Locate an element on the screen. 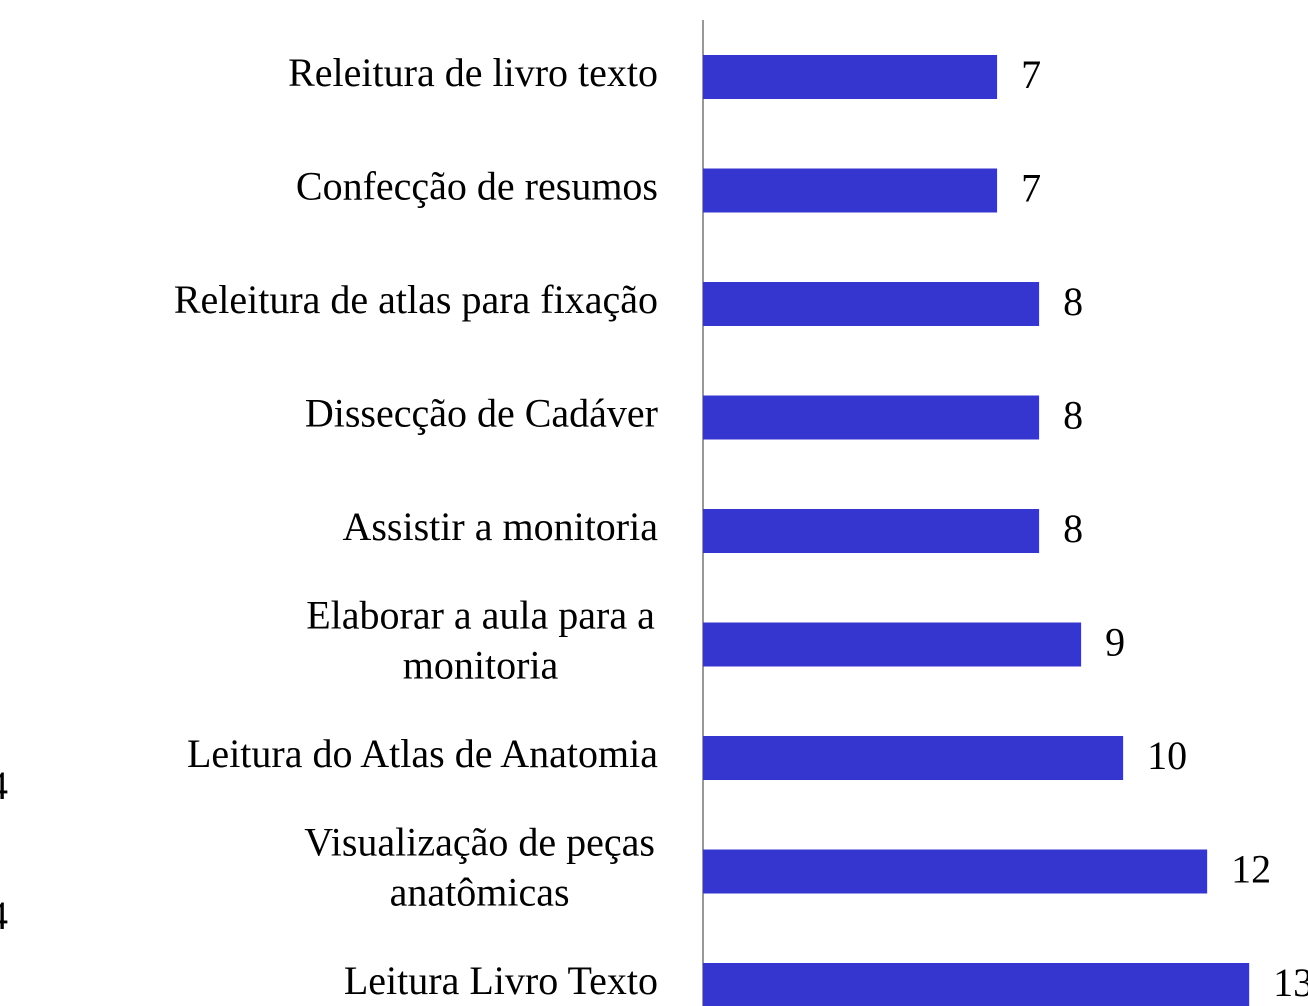  value-label: 12 is located at coordinates (1251, 869).